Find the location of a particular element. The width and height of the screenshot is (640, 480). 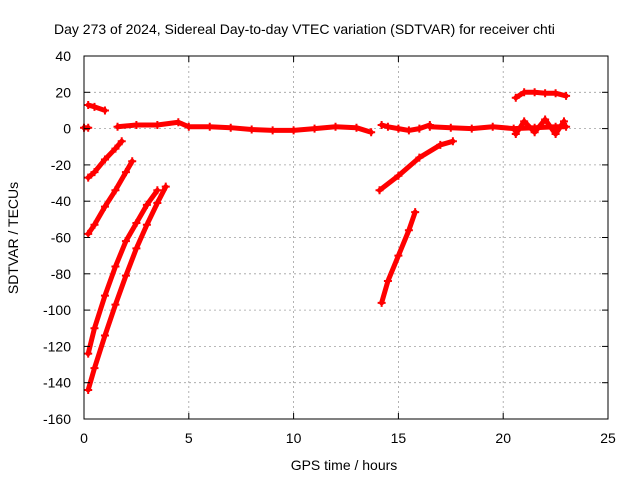

y-tick-label: -120 is located at coordinates (57, 346).